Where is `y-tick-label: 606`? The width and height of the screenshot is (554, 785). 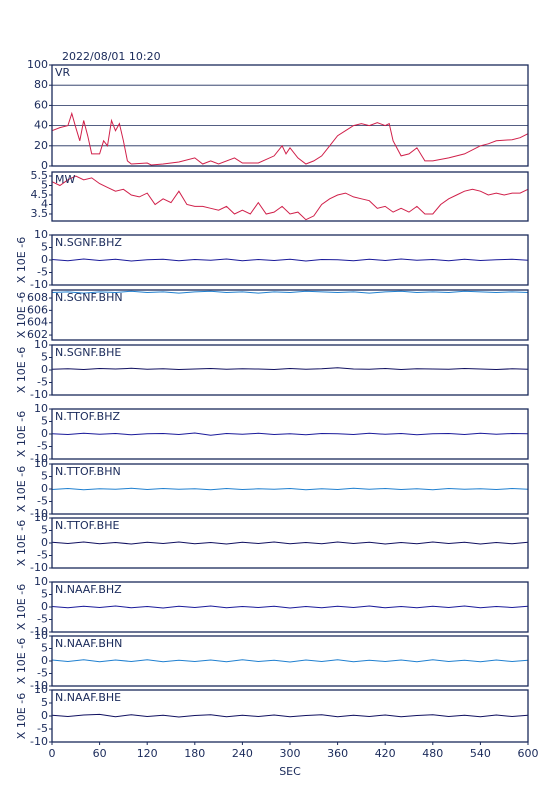
y-tick-label: 606 is located at coordinates (37, 309).